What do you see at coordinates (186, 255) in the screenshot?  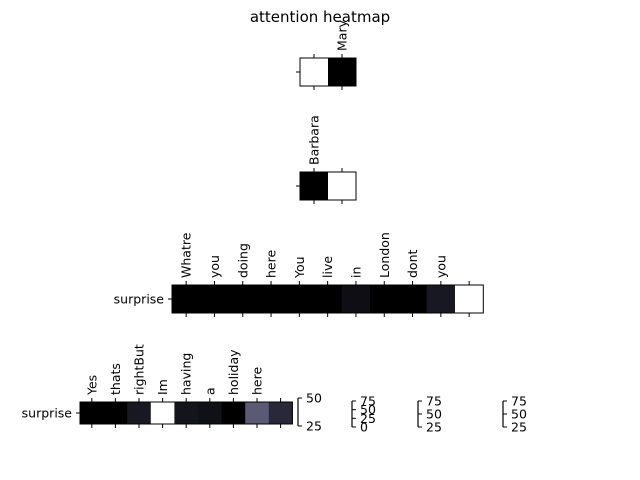 I see `x-tick-label: Whatre` at bounding box center [186, 255].